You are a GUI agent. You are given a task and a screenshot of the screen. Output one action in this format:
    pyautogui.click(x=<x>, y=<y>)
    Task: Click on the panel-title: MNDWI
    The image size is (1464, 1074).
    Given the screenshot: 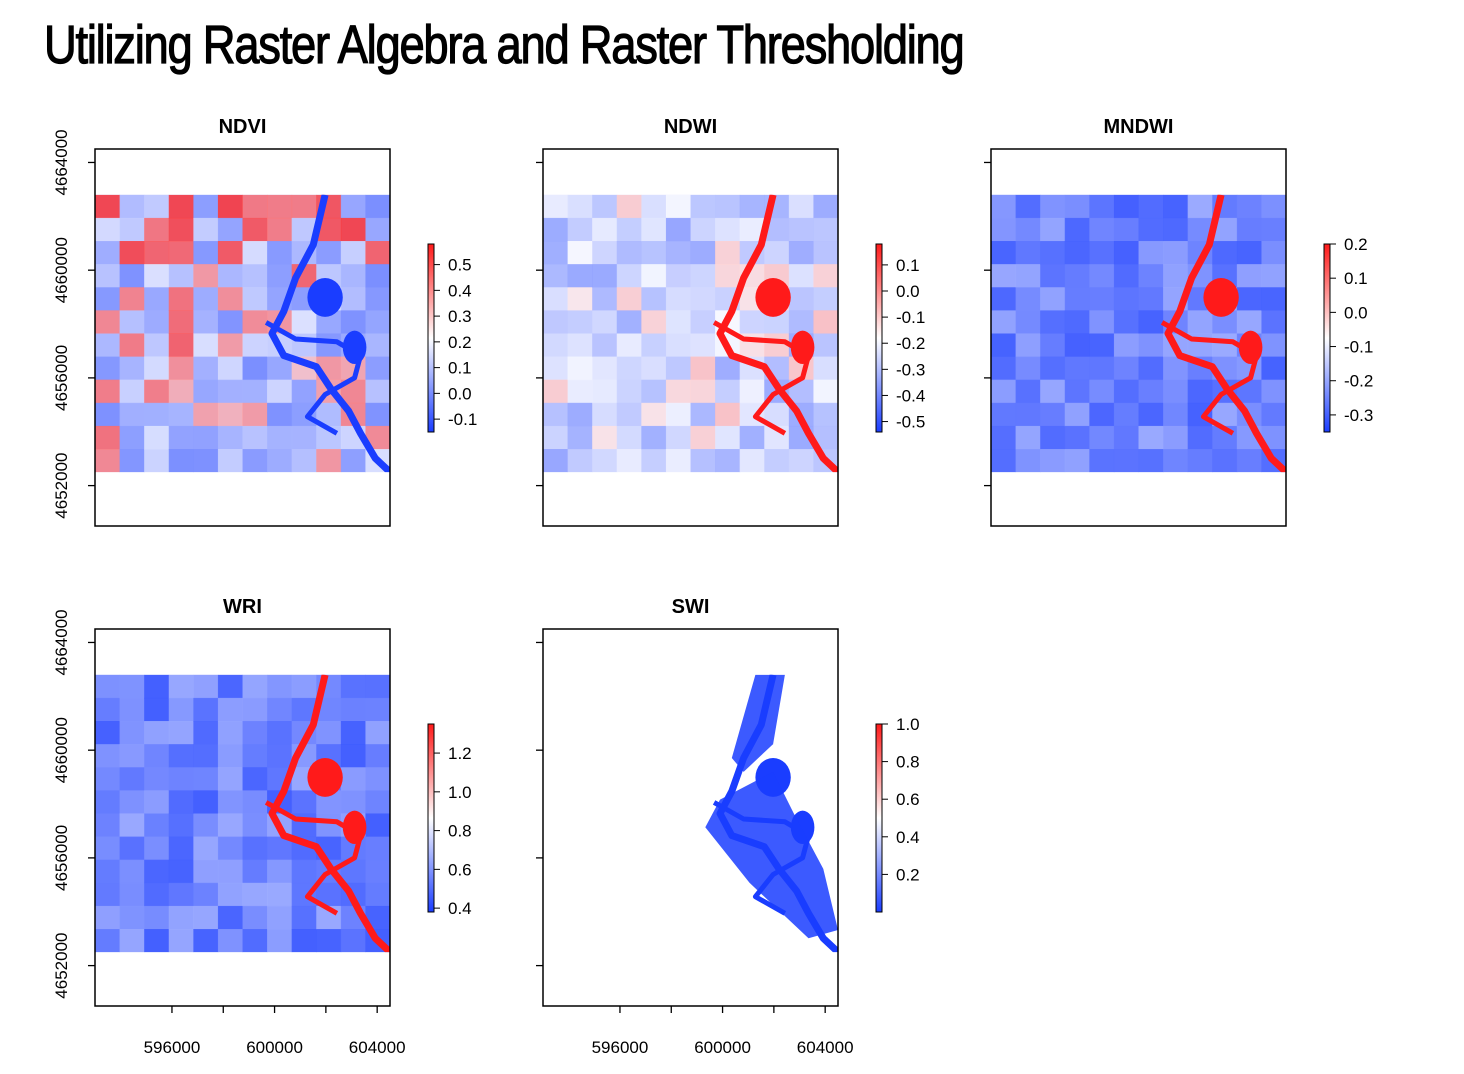 What is the action you would take?
    pyautogui.click(x=1139, y=127)
    